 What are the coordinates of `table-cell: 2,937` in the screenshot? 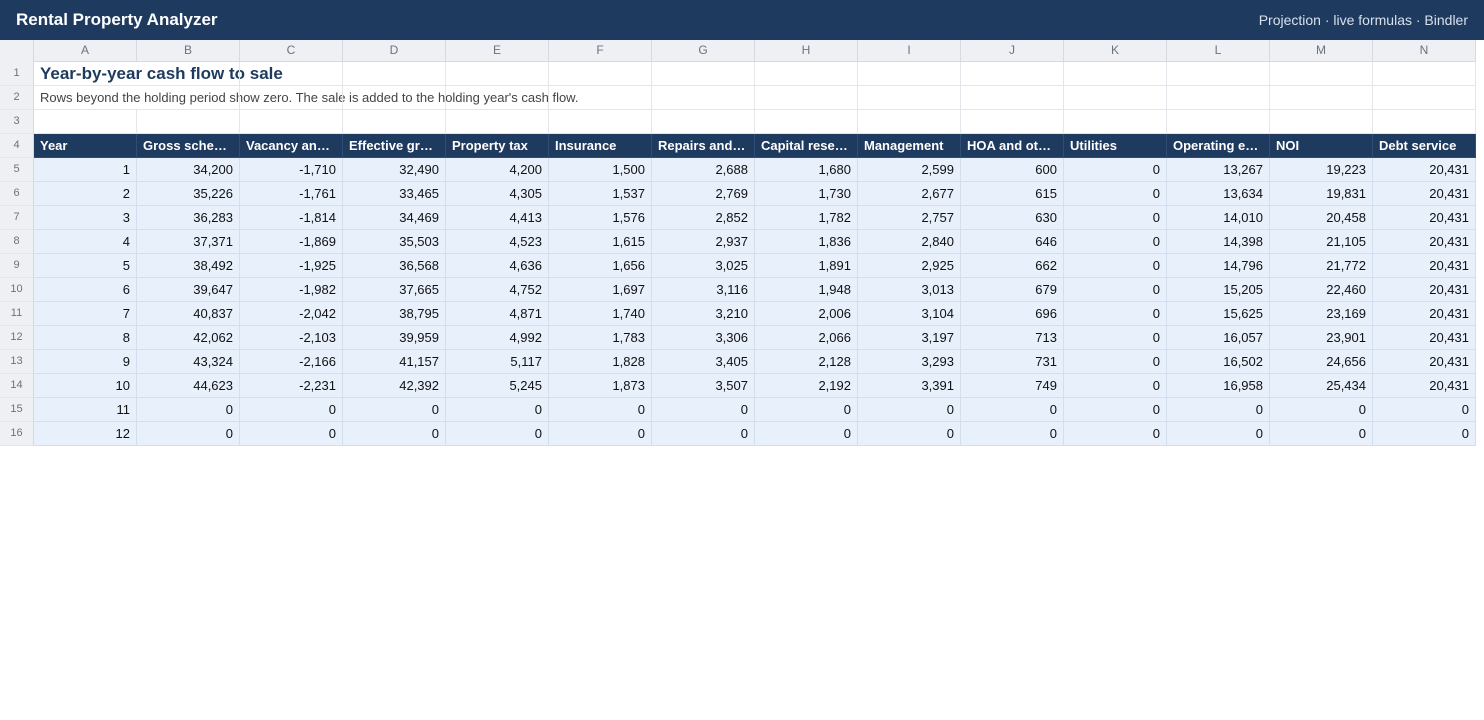 It's located at (703, 242).